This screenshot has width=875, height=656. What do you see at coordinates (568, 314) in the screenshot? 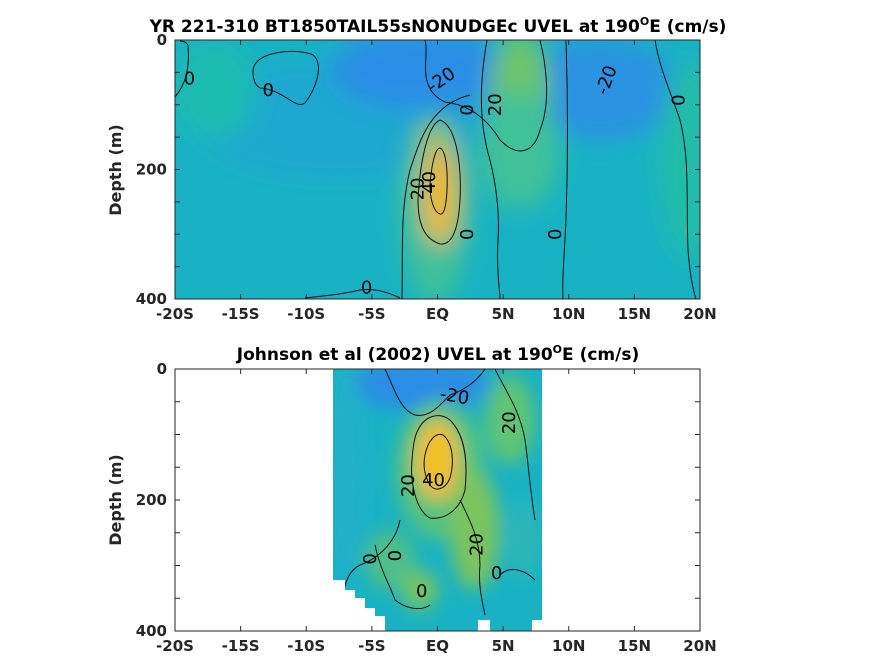
I see `panel-top-xtick-label: 10N` at bounding box center [568, 314].